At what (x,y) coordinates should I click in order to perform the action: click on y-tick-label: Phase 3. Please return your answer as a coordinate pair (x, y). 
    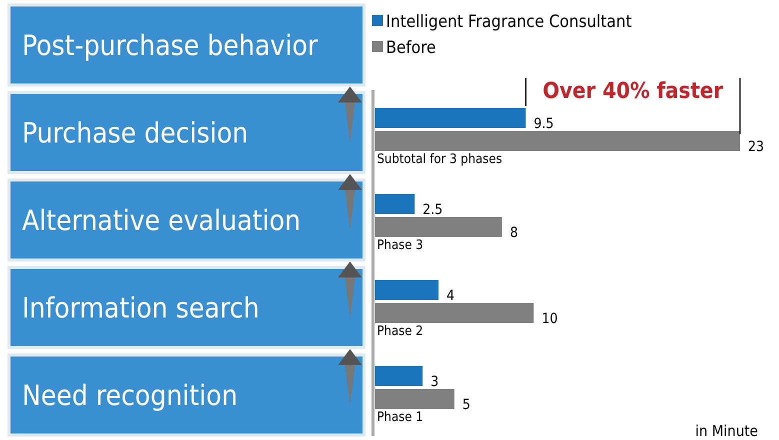
    Looking at the image, I should click on (400, 245).